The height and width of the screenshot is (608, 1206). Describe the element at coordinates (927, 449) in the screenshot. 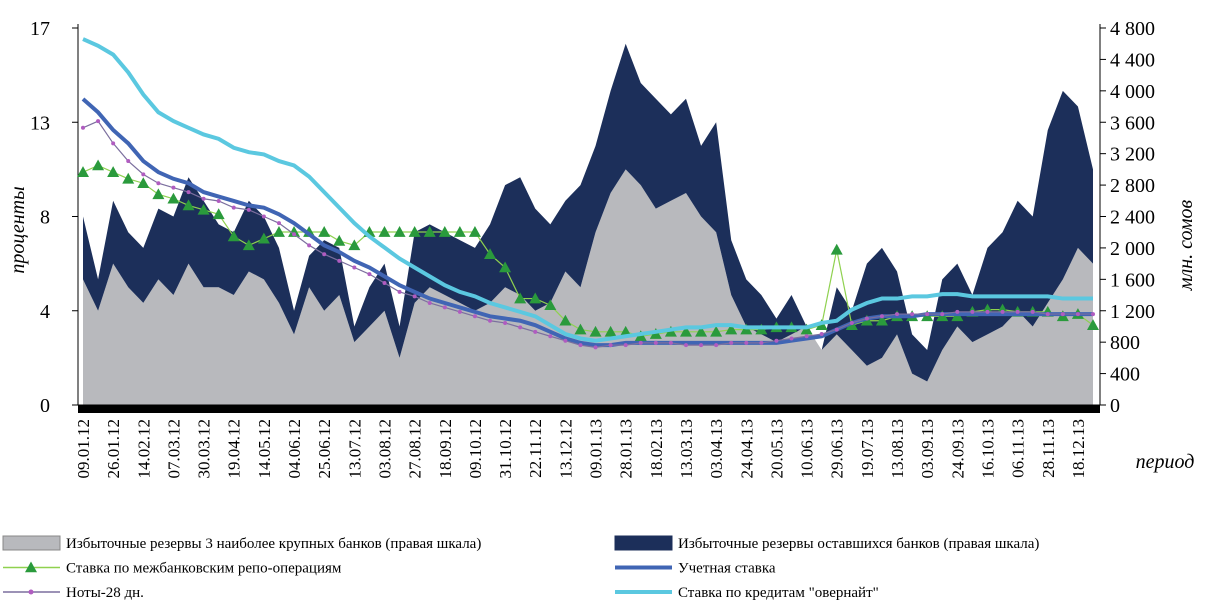

I see `x-tick-label: 03.09.13` at that location.